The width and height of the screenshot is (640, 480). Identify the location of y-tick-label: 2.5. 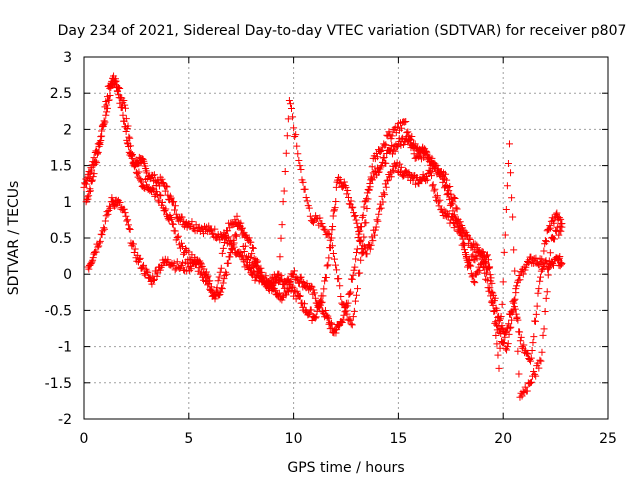
(61, 94).